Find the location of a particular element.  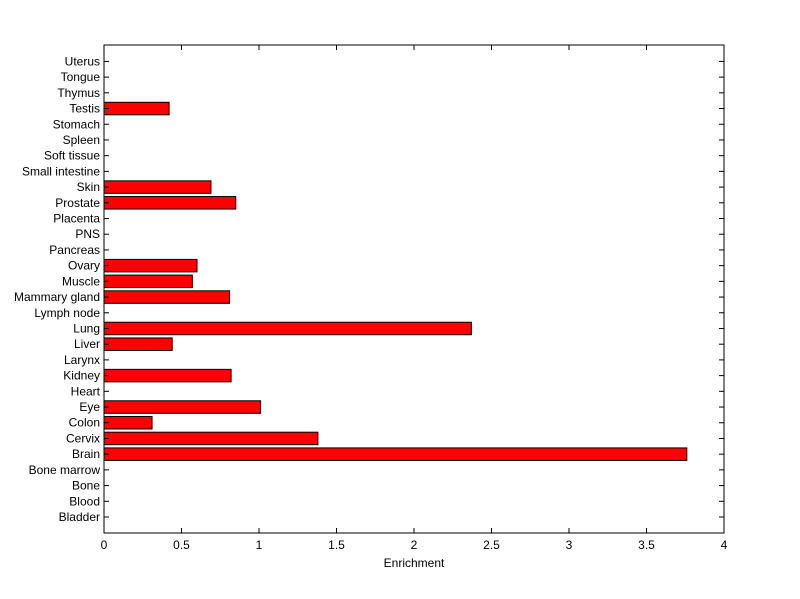

bar-testis is located at coordinates (136, 108).